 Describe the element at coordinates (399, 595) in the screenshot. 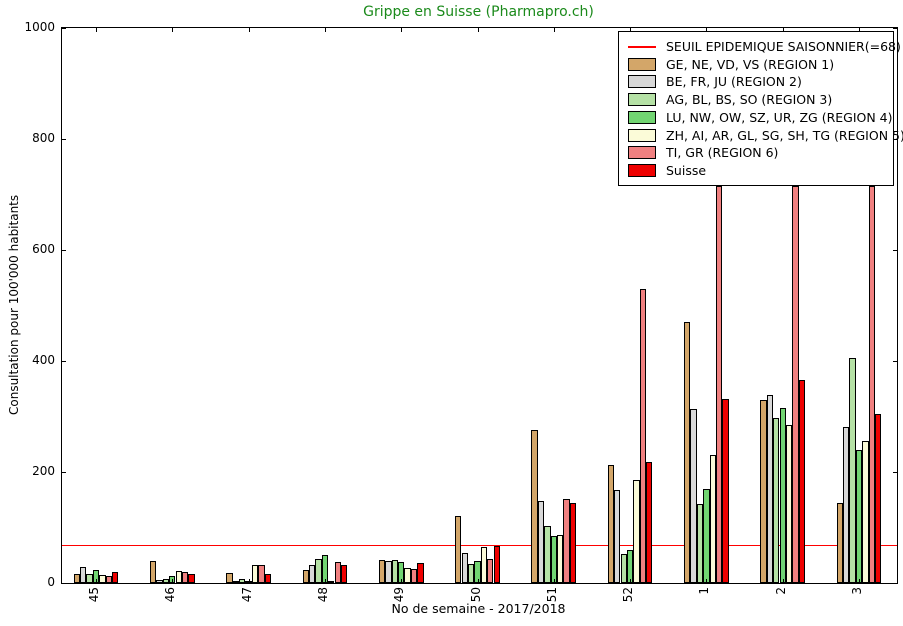

I see `x-tick-label-week-49: 49` at that location.